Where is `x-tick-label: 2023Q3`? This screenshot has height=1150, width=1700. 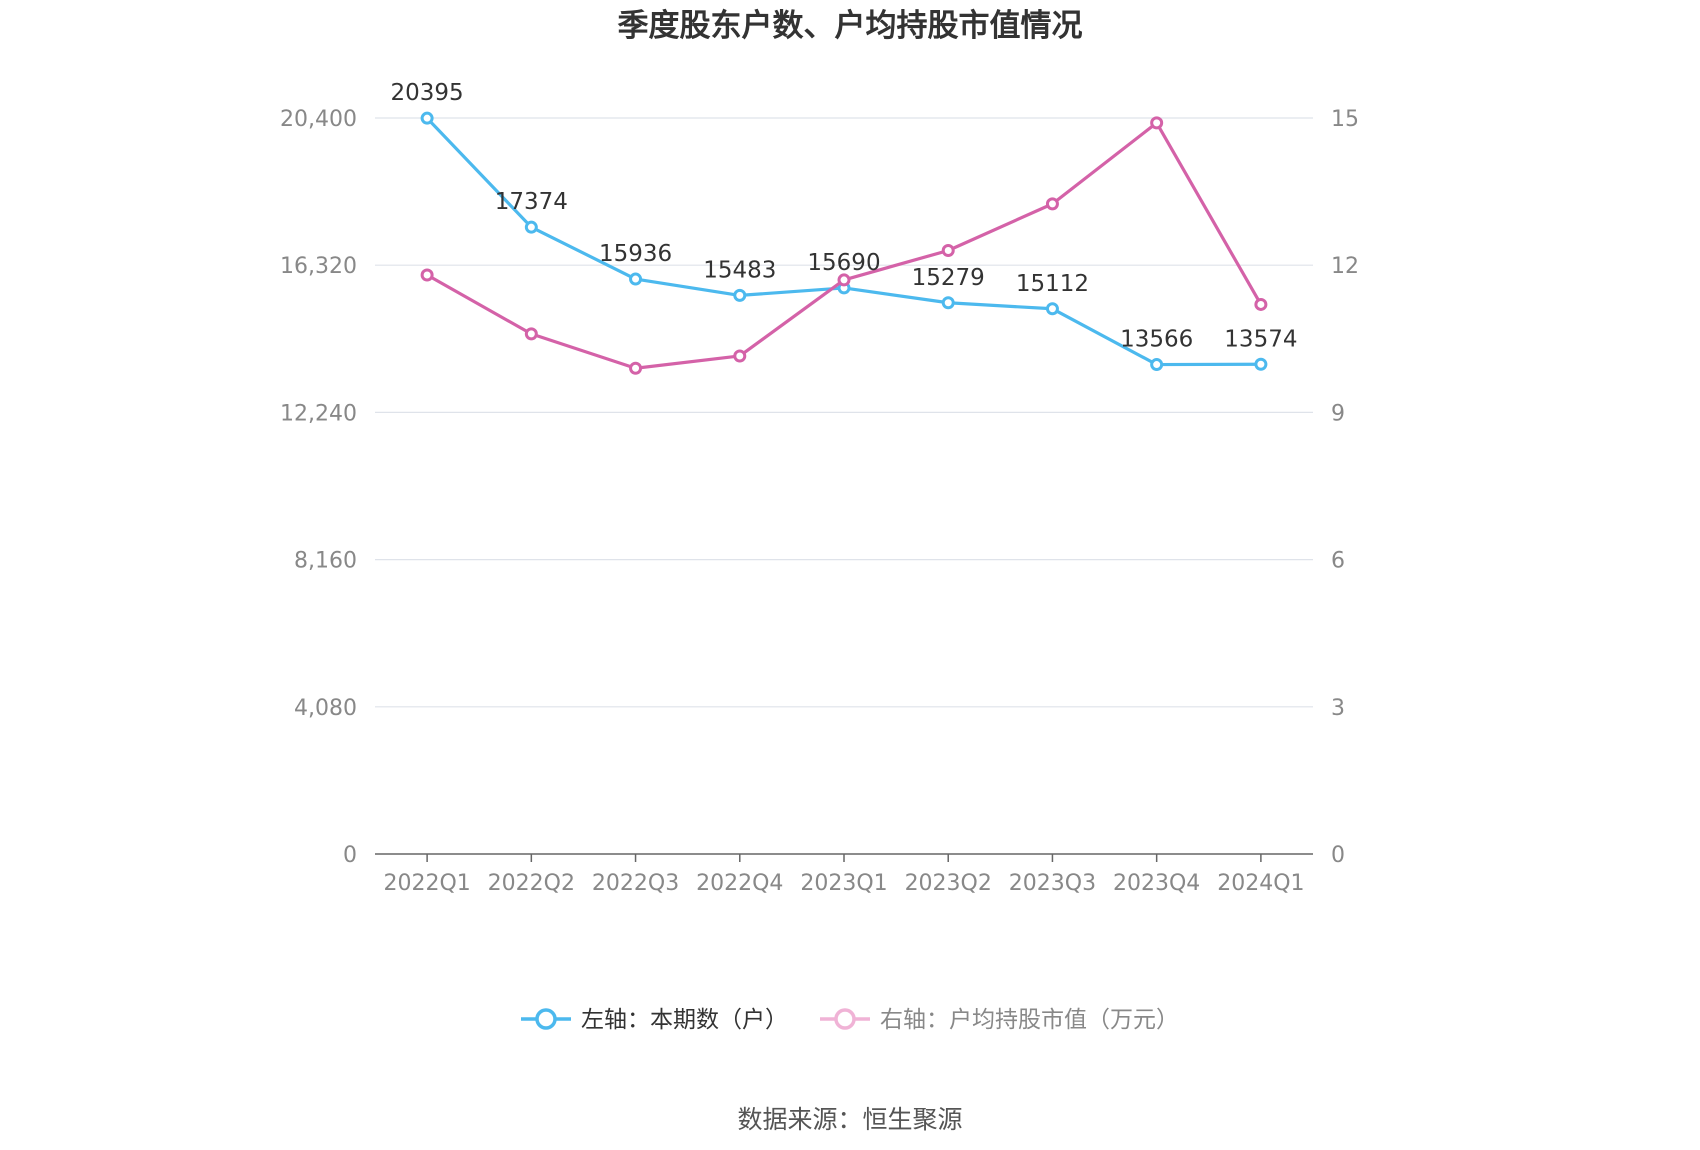
x-tick-label: 2023Q3 is located at coordinates (1052, 883).